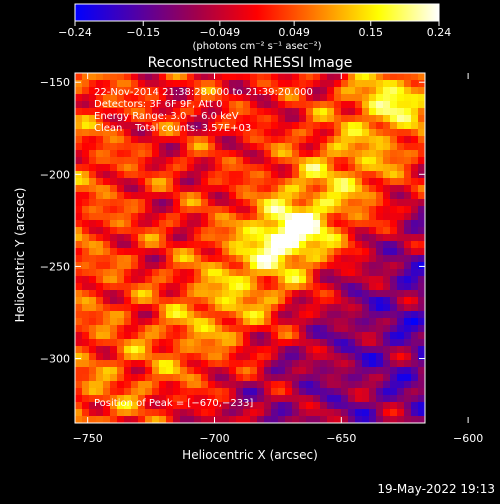 The image size is (500, 504). I want to click on colorbar-tick-label: 0.049, so click(294, 32).